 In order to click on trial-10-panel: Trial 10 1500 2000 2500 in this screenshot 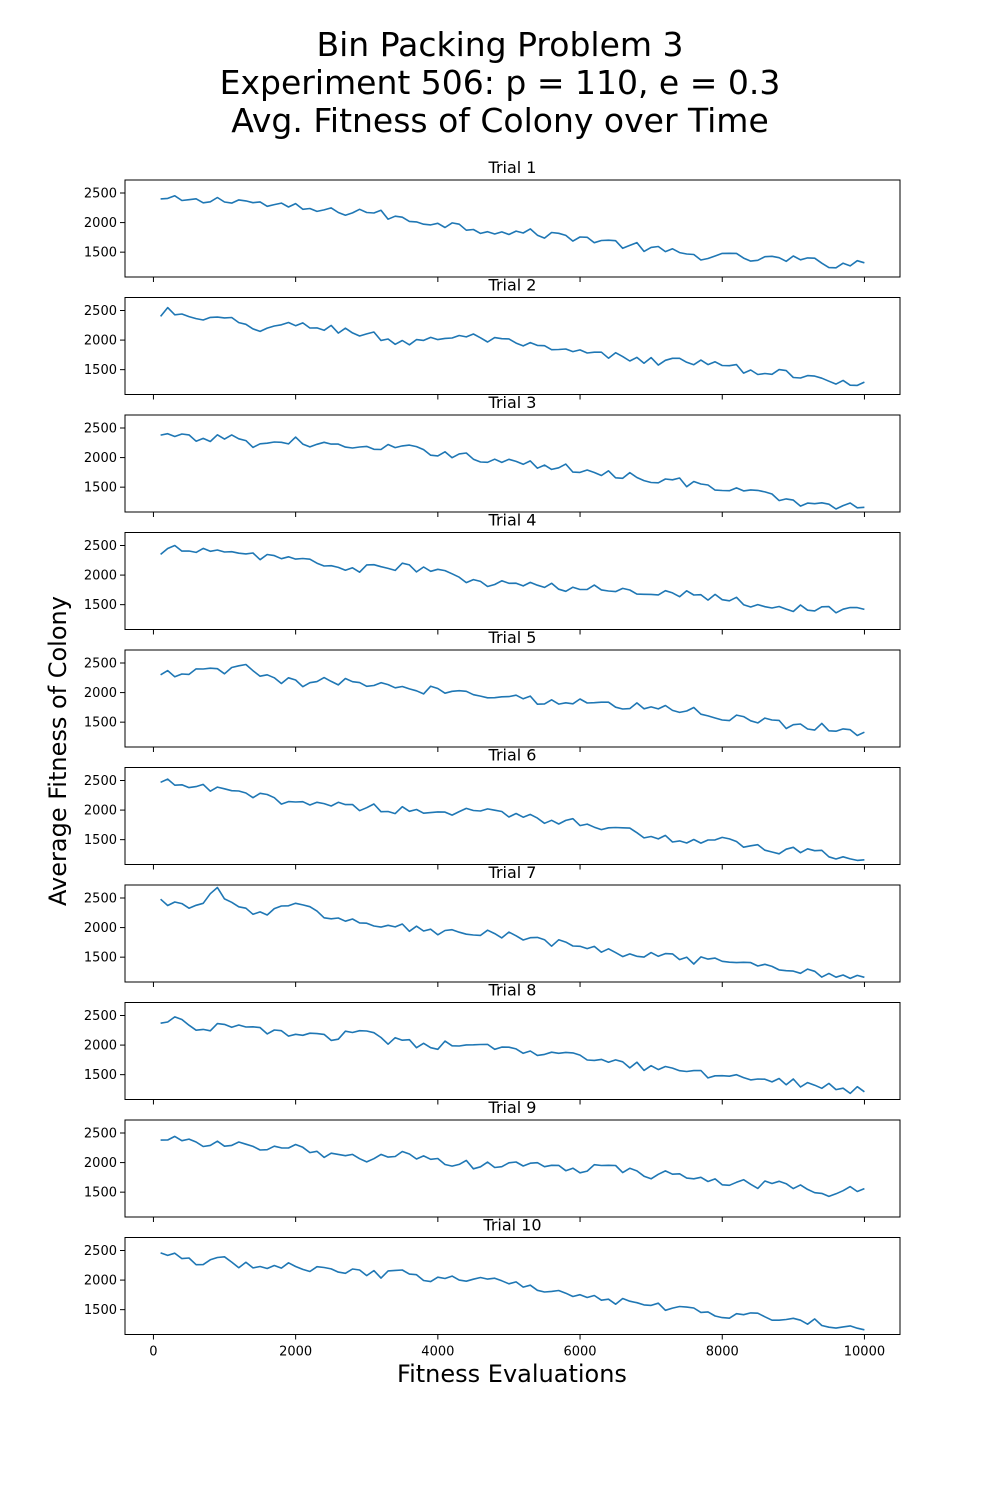, I will do `click(492, 1278)`.